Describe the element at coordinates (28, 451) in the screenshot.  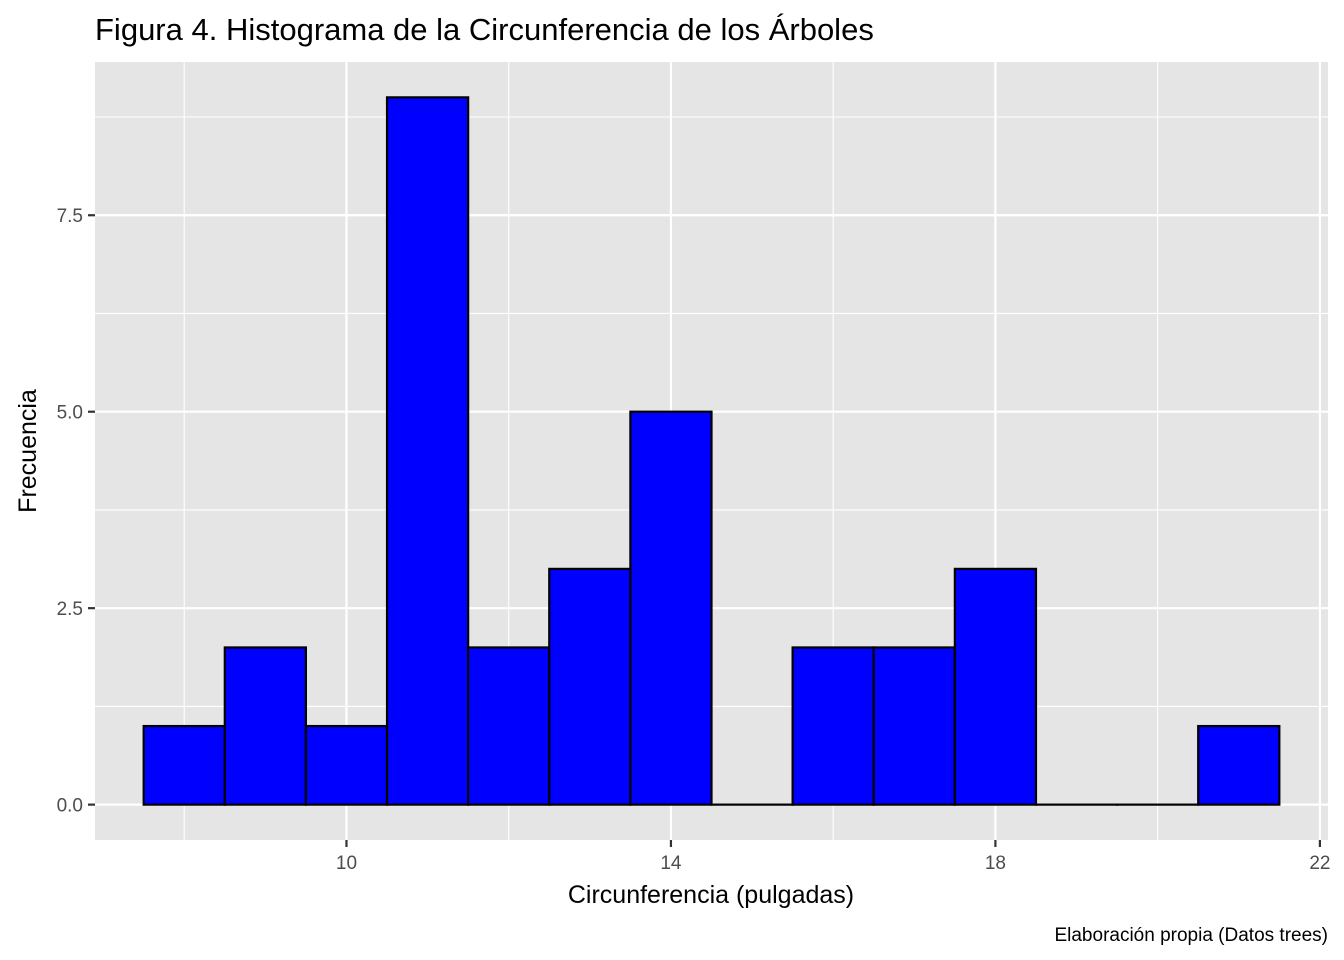
I see `y-axis-title: Frecuencia` at that location.